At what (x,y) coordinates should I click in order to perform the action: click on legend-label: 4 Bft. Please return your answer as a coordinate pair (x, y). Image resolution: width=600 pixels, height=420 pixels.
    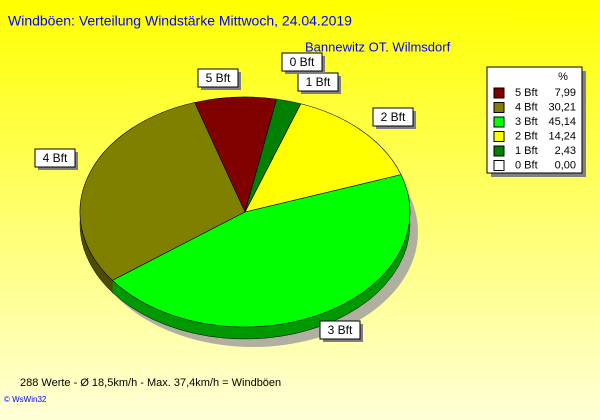
    Looking at the image, I should click on (526, 107).